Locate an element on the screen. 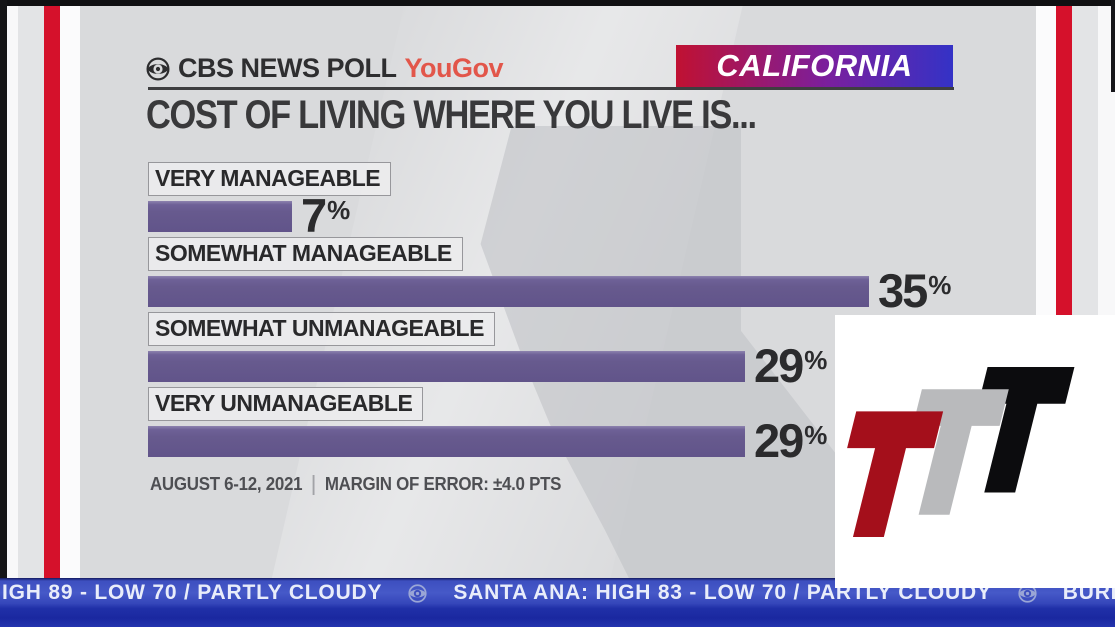  bar-somewhat-manageable is located at coordinates (508, 291).